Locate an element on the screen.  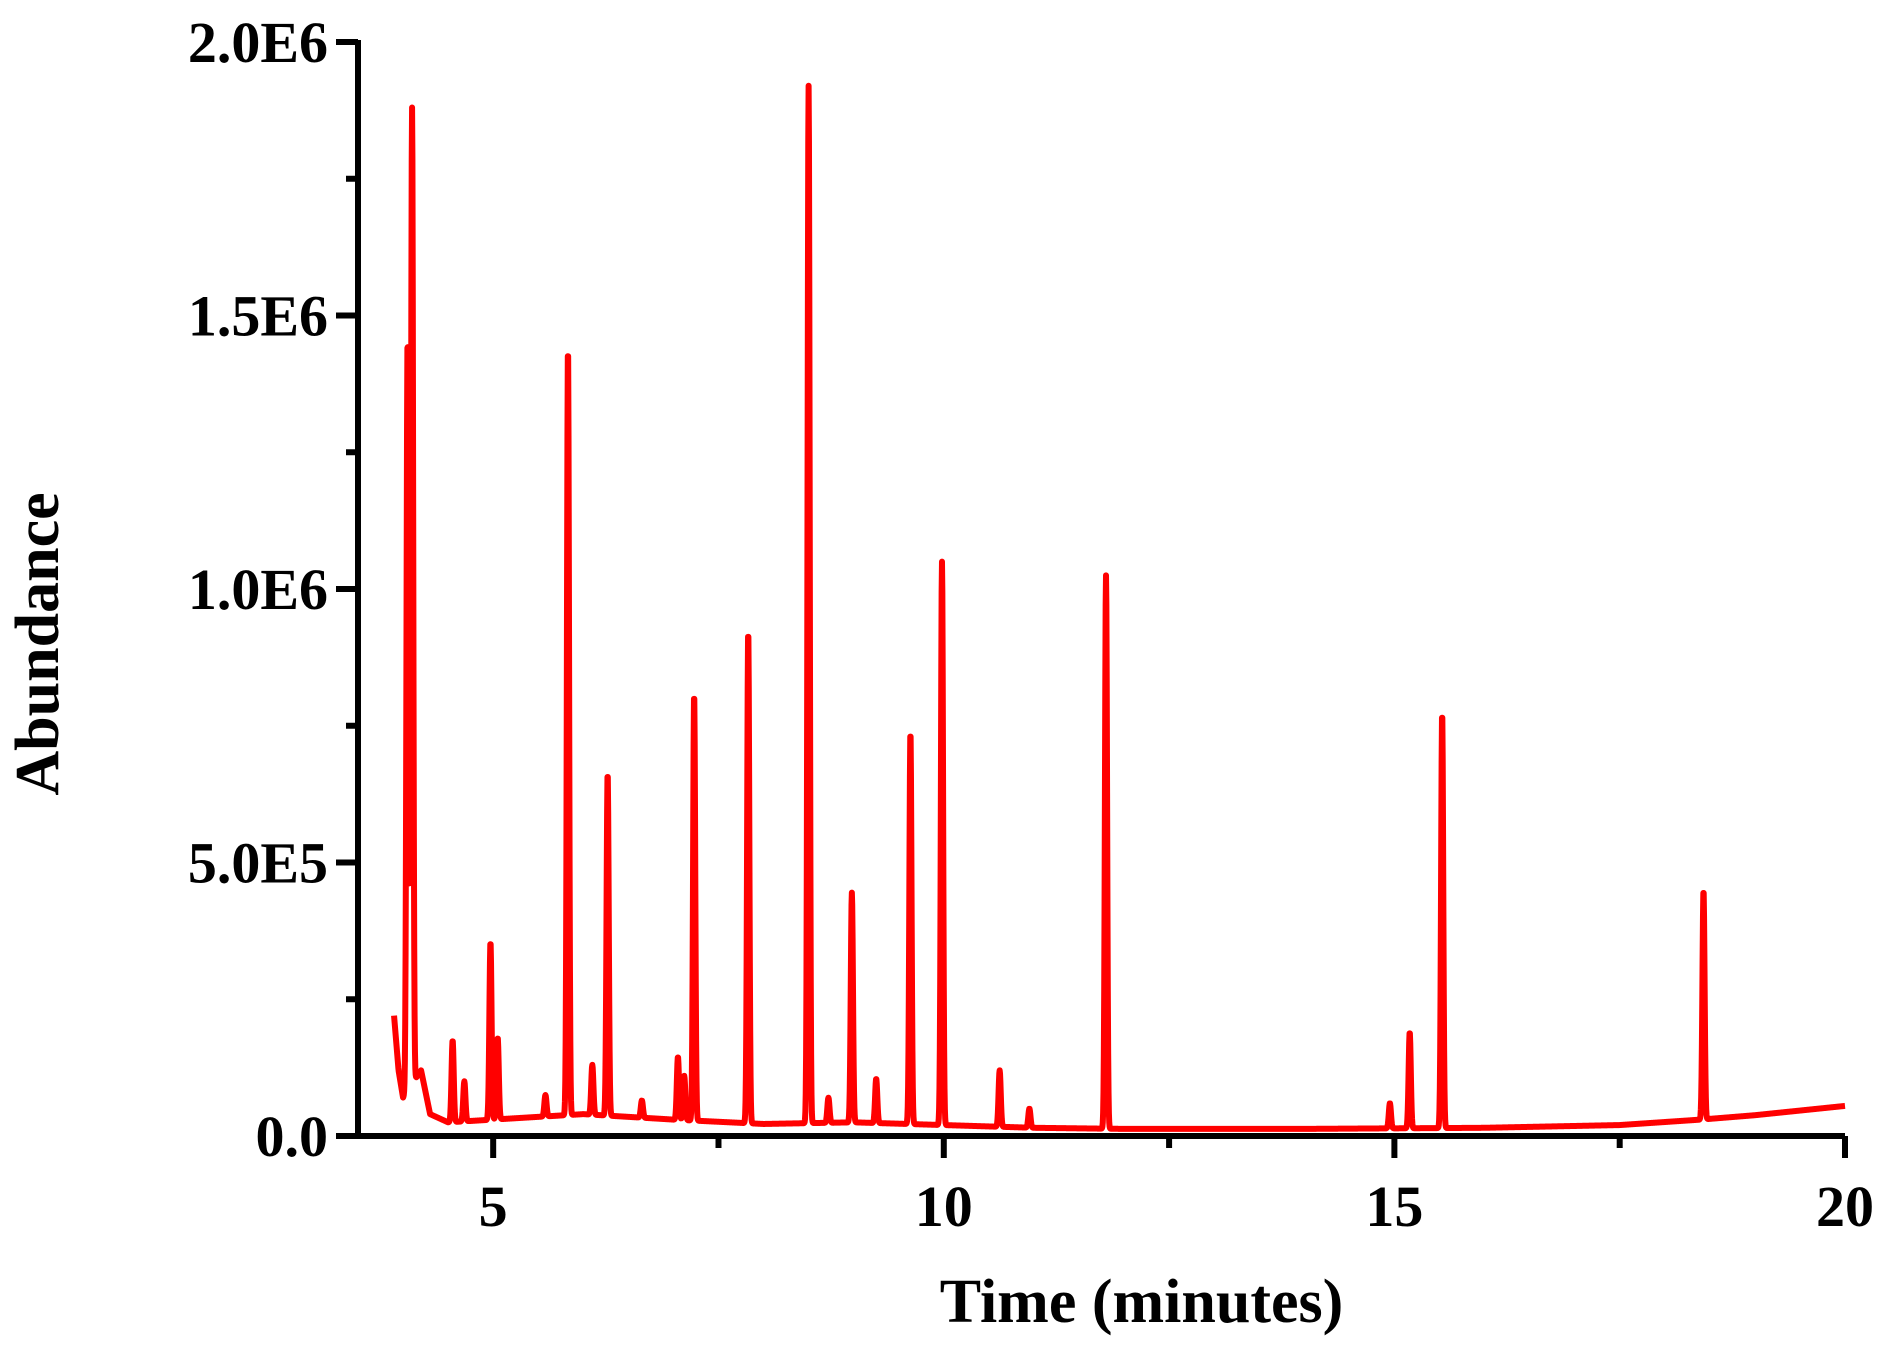
y-tick-label: 0.0 is located at coordinates (292, 1136).